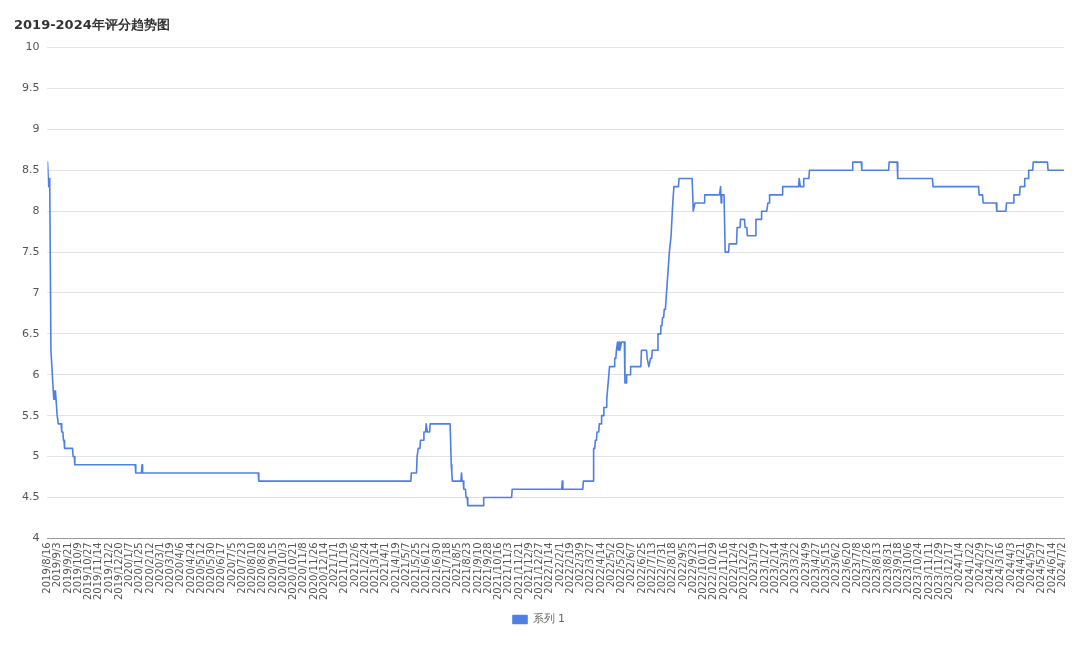  Describe the element at coordinates (774, 568) in the screenshot. I see `x-tick-label: 2023/2/14` at that location.